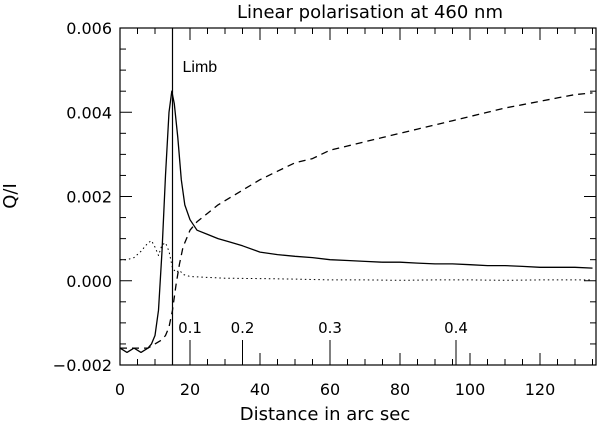 This screenshot has width=605, height=425. Describe the element at coordinates (200, 67) in the screenshot. I see `limb-label: Limb` at that location.